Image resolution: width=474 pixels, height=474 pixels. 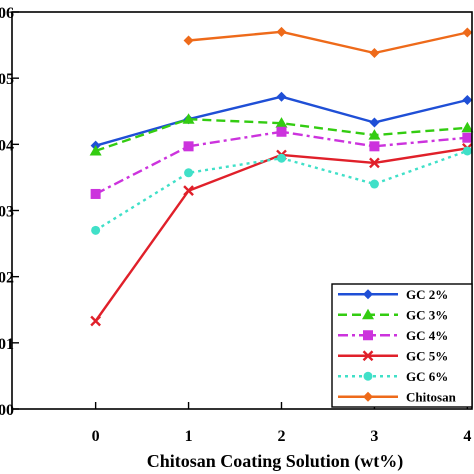 I want to click on legend-item: GC 4%, so click(x=393, y=335).